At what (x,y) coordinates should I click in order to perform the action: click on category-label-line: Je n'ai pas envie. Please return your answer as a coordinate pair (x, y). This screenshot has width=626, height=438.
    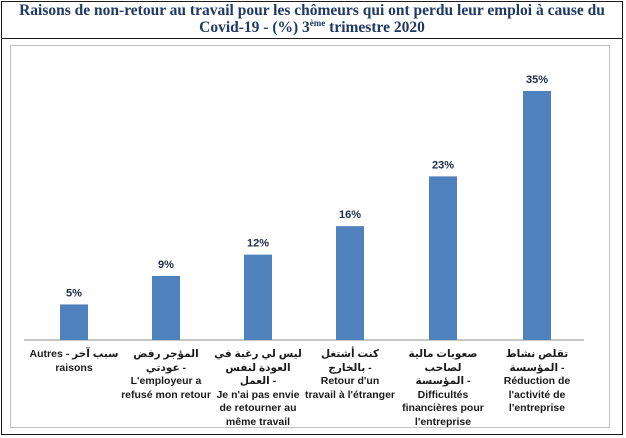
    Looking at the image, I should click on (258, 394).